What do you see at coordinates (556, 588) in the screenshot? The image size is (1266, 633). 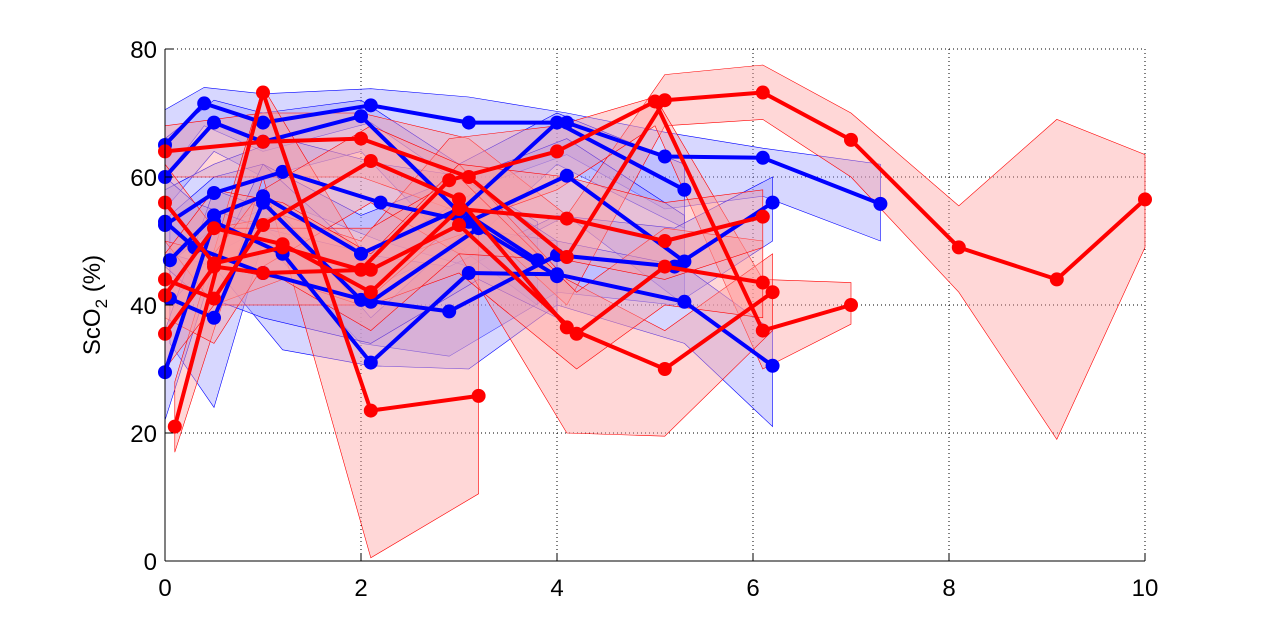 I see `x-tick-label: 4` at bounding box center [556, 588].